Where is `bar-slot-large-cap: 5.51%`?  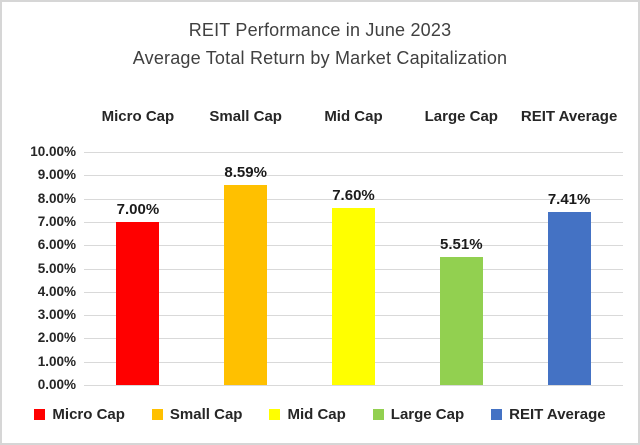 bar-slot-large-cap: 5.51% is located at coordinates (461, 268).